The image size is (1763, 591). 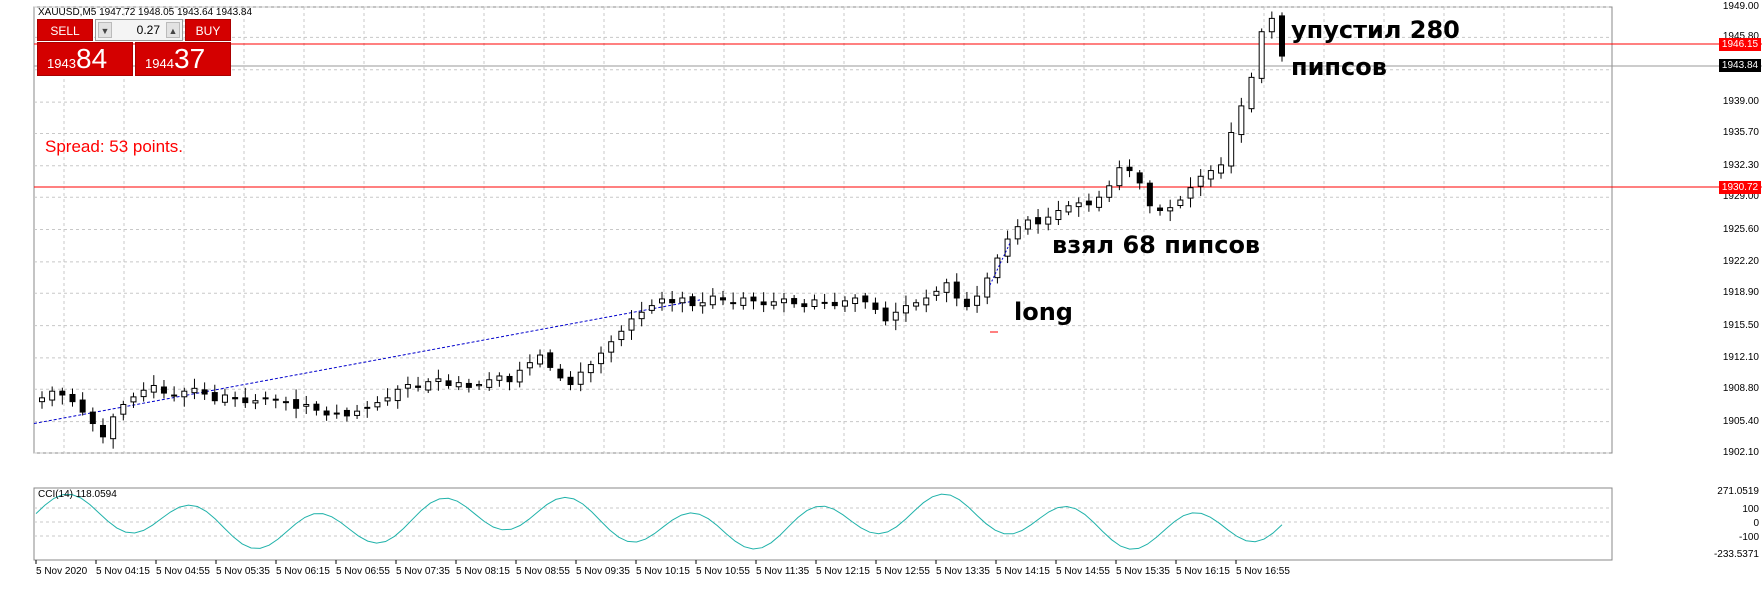 What do you see at coordinates (1740, 165) in the screenshot?
I see `price-axis-label: 1932.30` at bounding box center [1740, 165].